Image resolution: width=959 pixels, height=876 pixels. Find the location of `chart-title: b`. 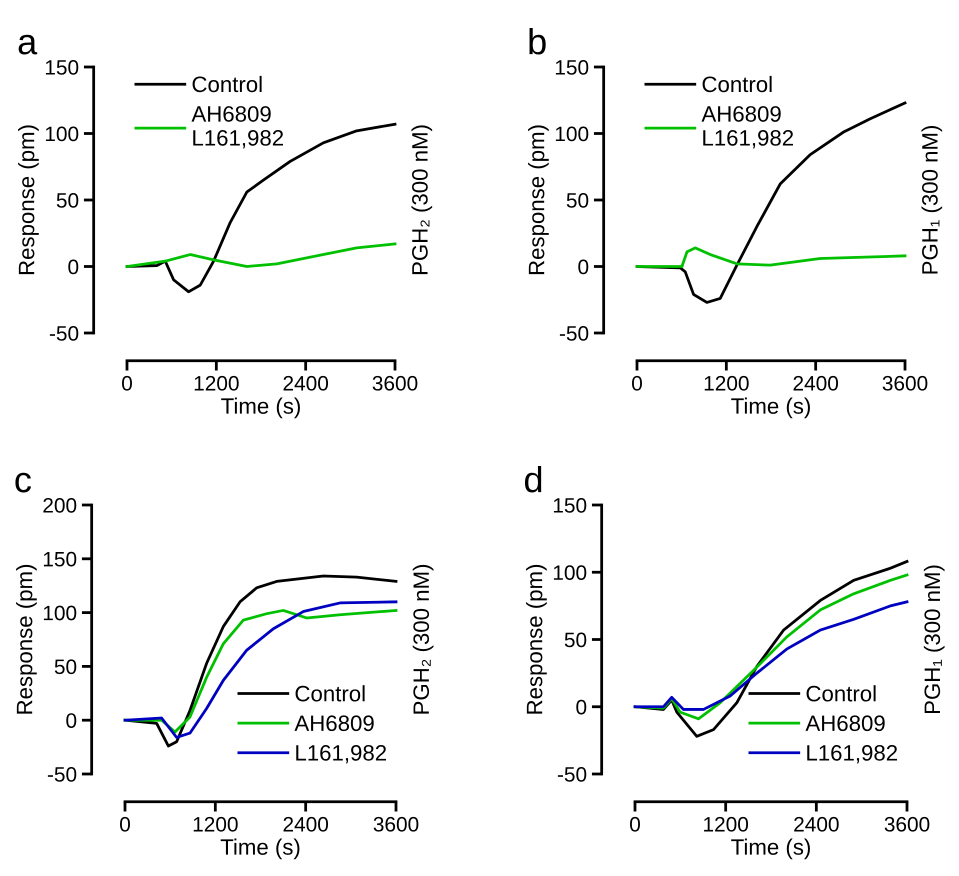

chart-title: b is located at coordinates (537, 41).